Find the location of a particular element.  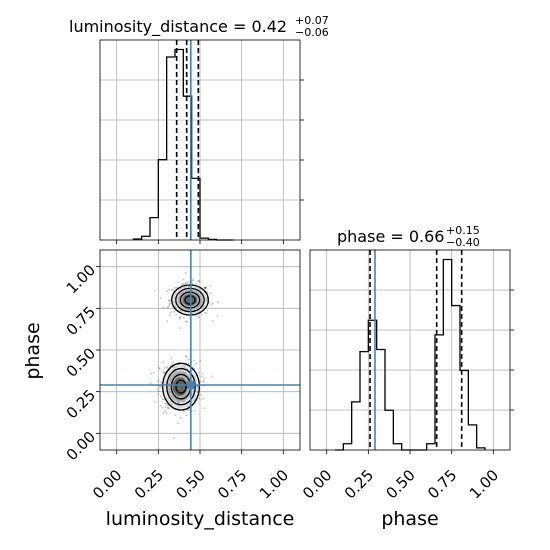

title-phase: phase = 0.66 is located at coordinates (390, 236).